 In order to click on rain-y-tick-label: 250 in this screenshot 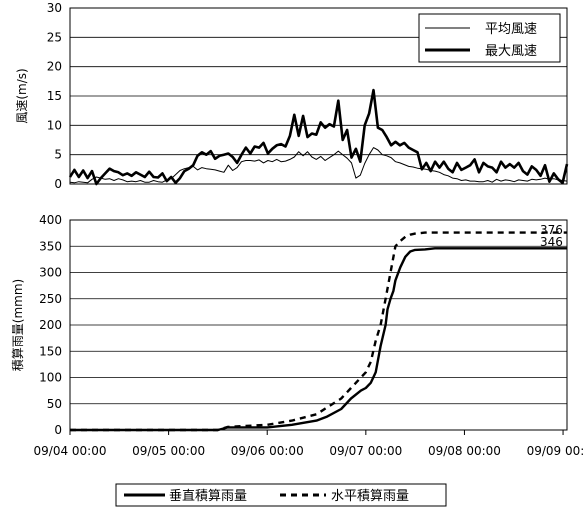, I will do `click(50, 299)`.